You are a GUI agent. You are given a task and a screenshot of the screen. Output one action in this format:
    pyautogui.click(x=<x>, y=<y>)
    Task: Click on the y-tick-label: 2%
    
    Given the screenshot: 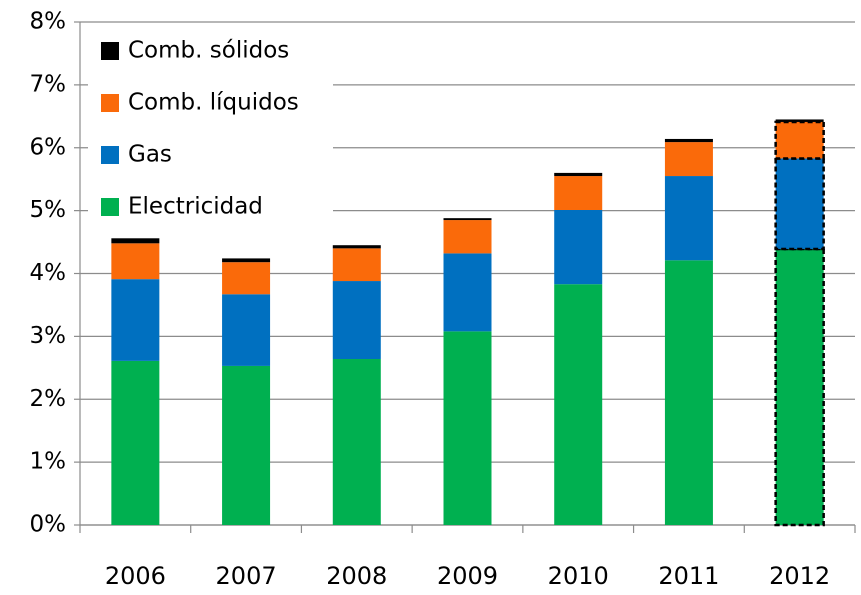 What is the action you would take?
    pyautogui.click(x=48, y=399)
    